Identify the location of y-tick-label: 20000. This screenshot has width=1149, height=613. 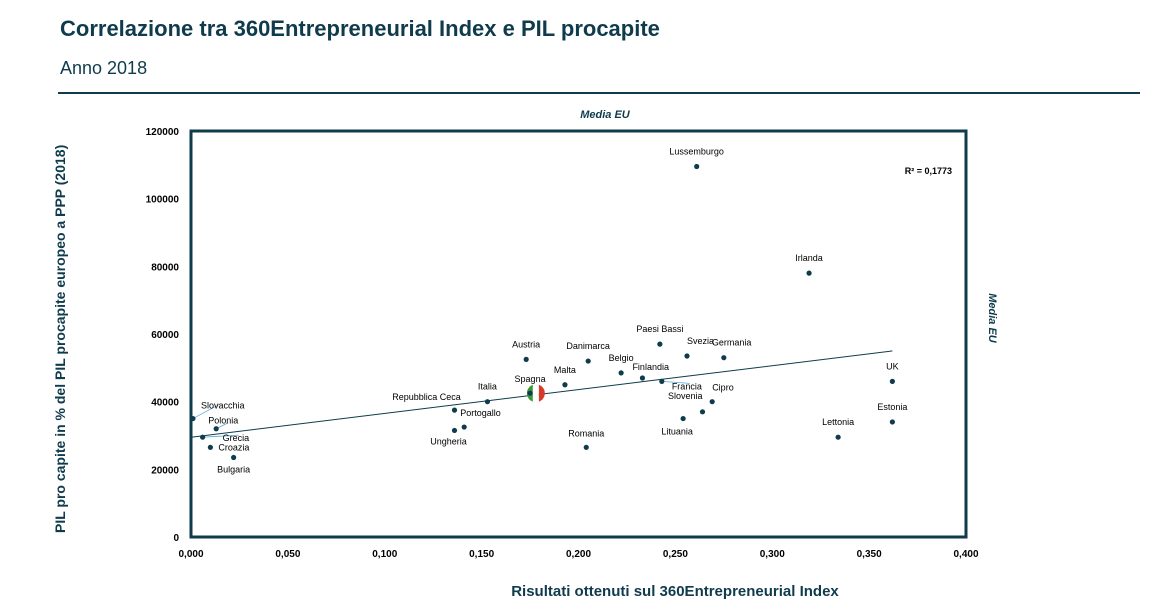
(165, 470).